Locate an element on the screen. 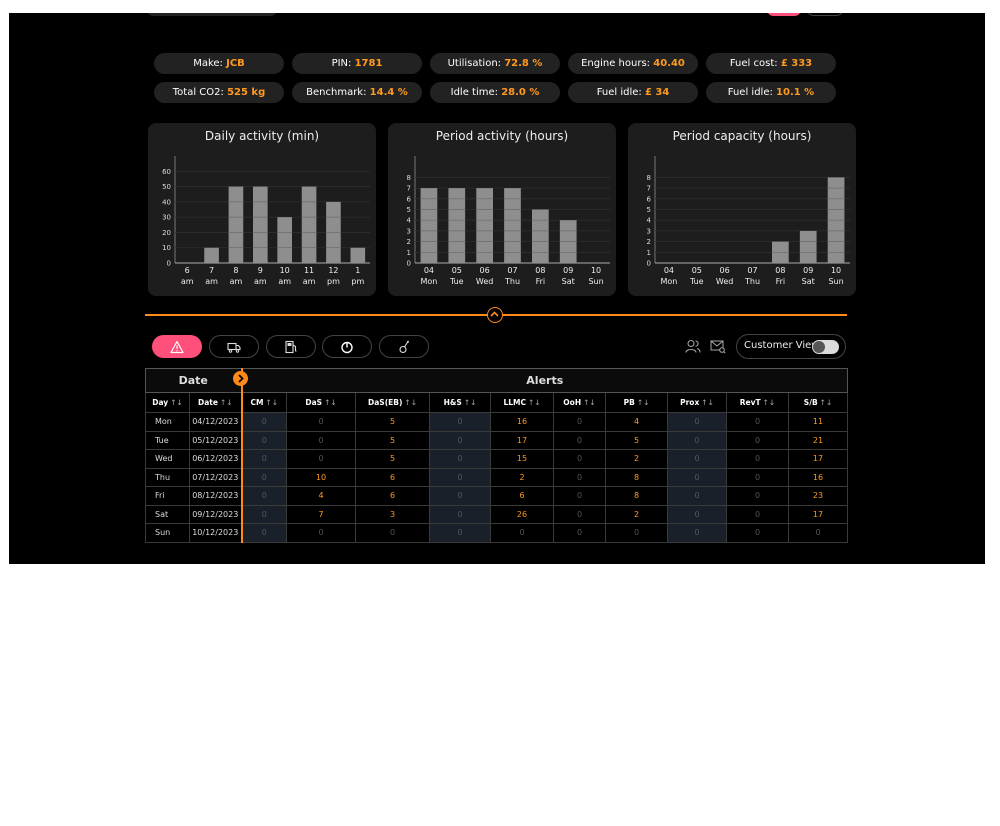 This screenshot has width=1000, height=826. y-tick-label: 0 is located at coordinates (169, 264).